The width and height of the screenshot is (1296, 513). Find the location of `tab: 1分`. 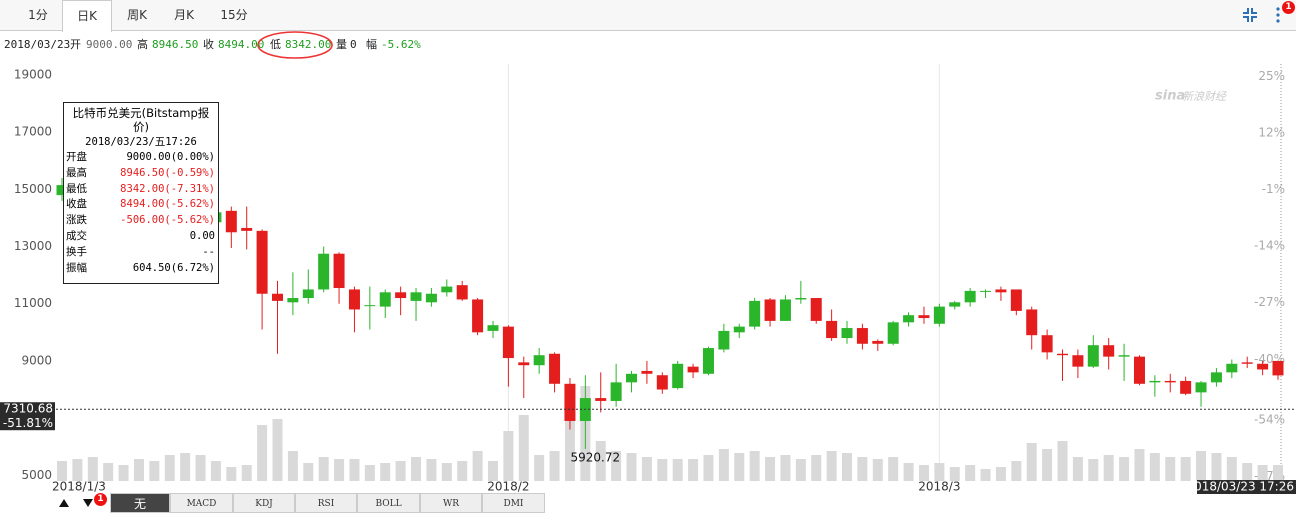

tab: 1分 is located at coordinates (38, 15).